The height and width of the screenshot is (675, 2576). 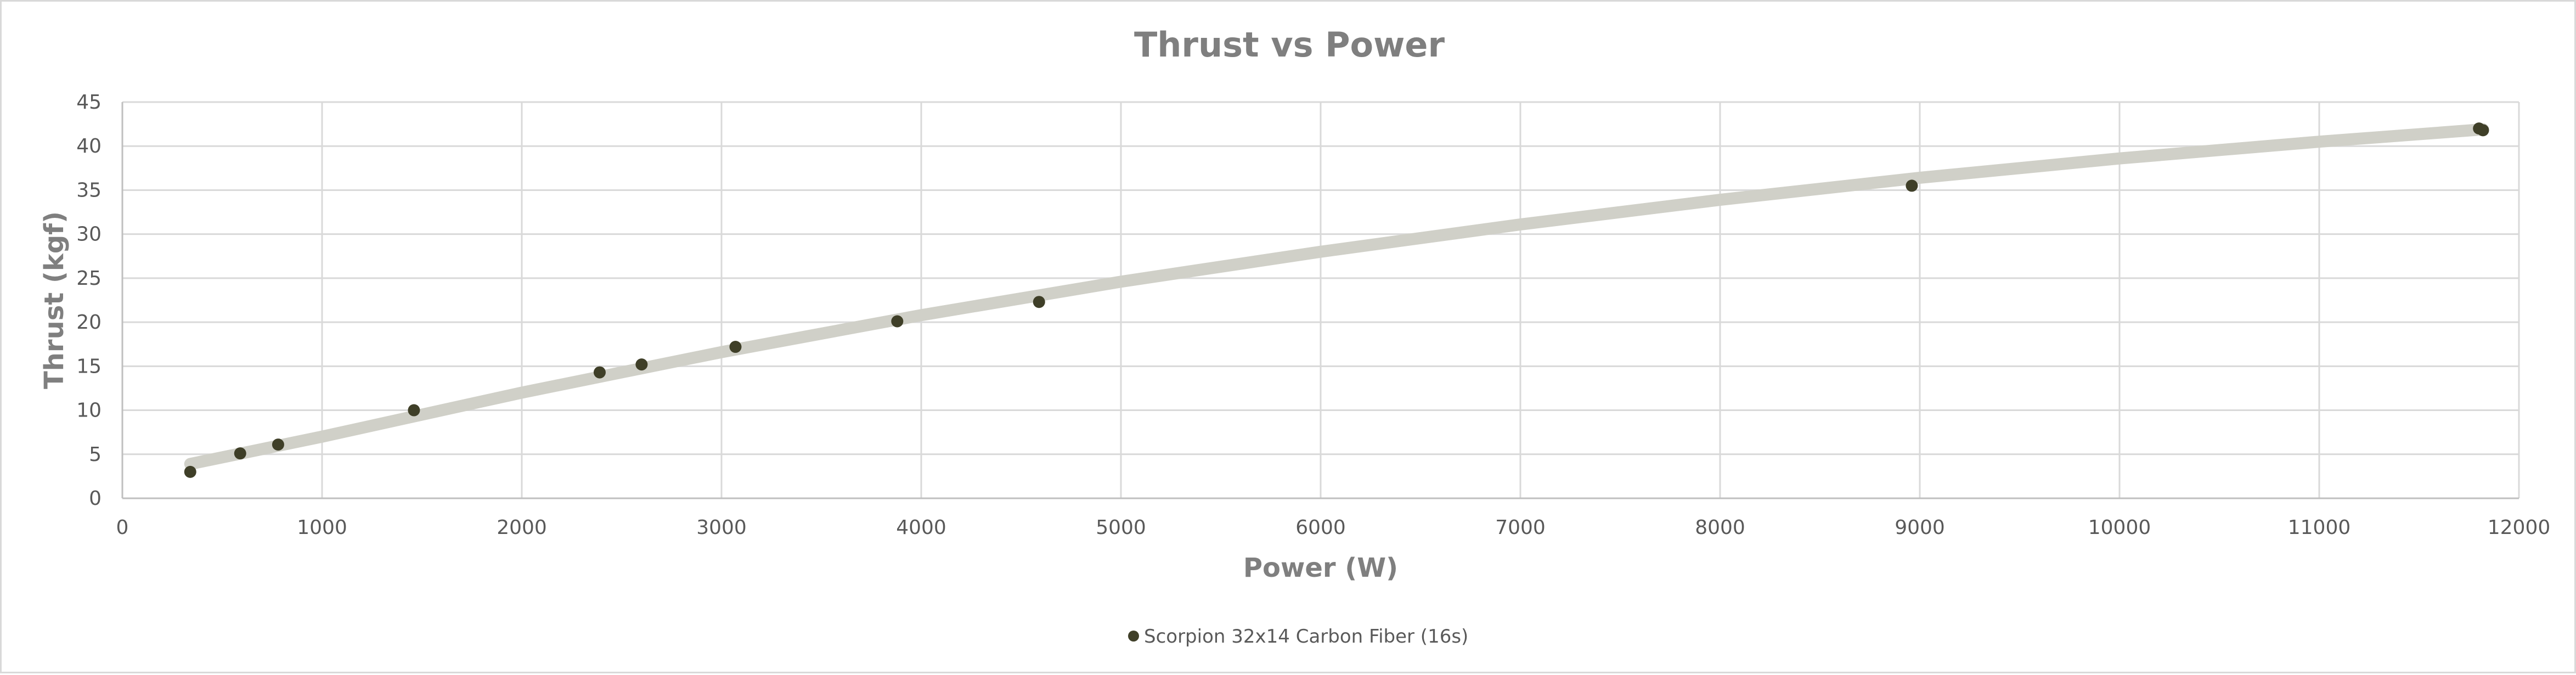 I want to click on x-tick-label: 9000, so click(x=1920, y=527).